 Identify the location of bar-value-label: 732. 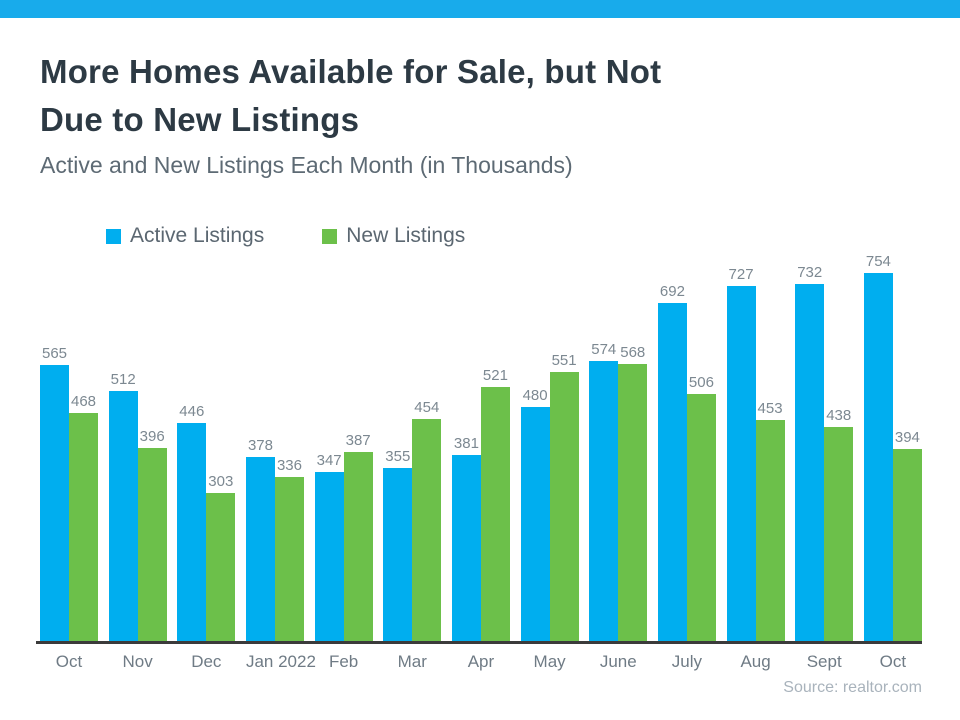
(810, 272).